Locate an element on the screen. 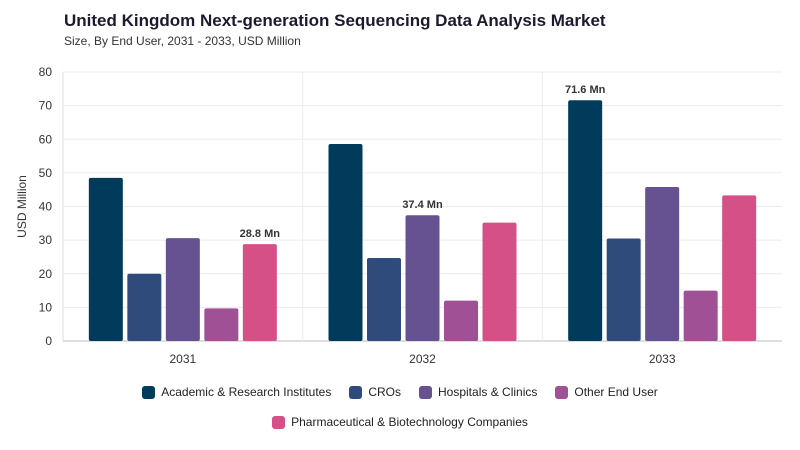 The height and width of the screenshot is (450, 800). y-tick-label: 60 is located at coordinates (46, 139).